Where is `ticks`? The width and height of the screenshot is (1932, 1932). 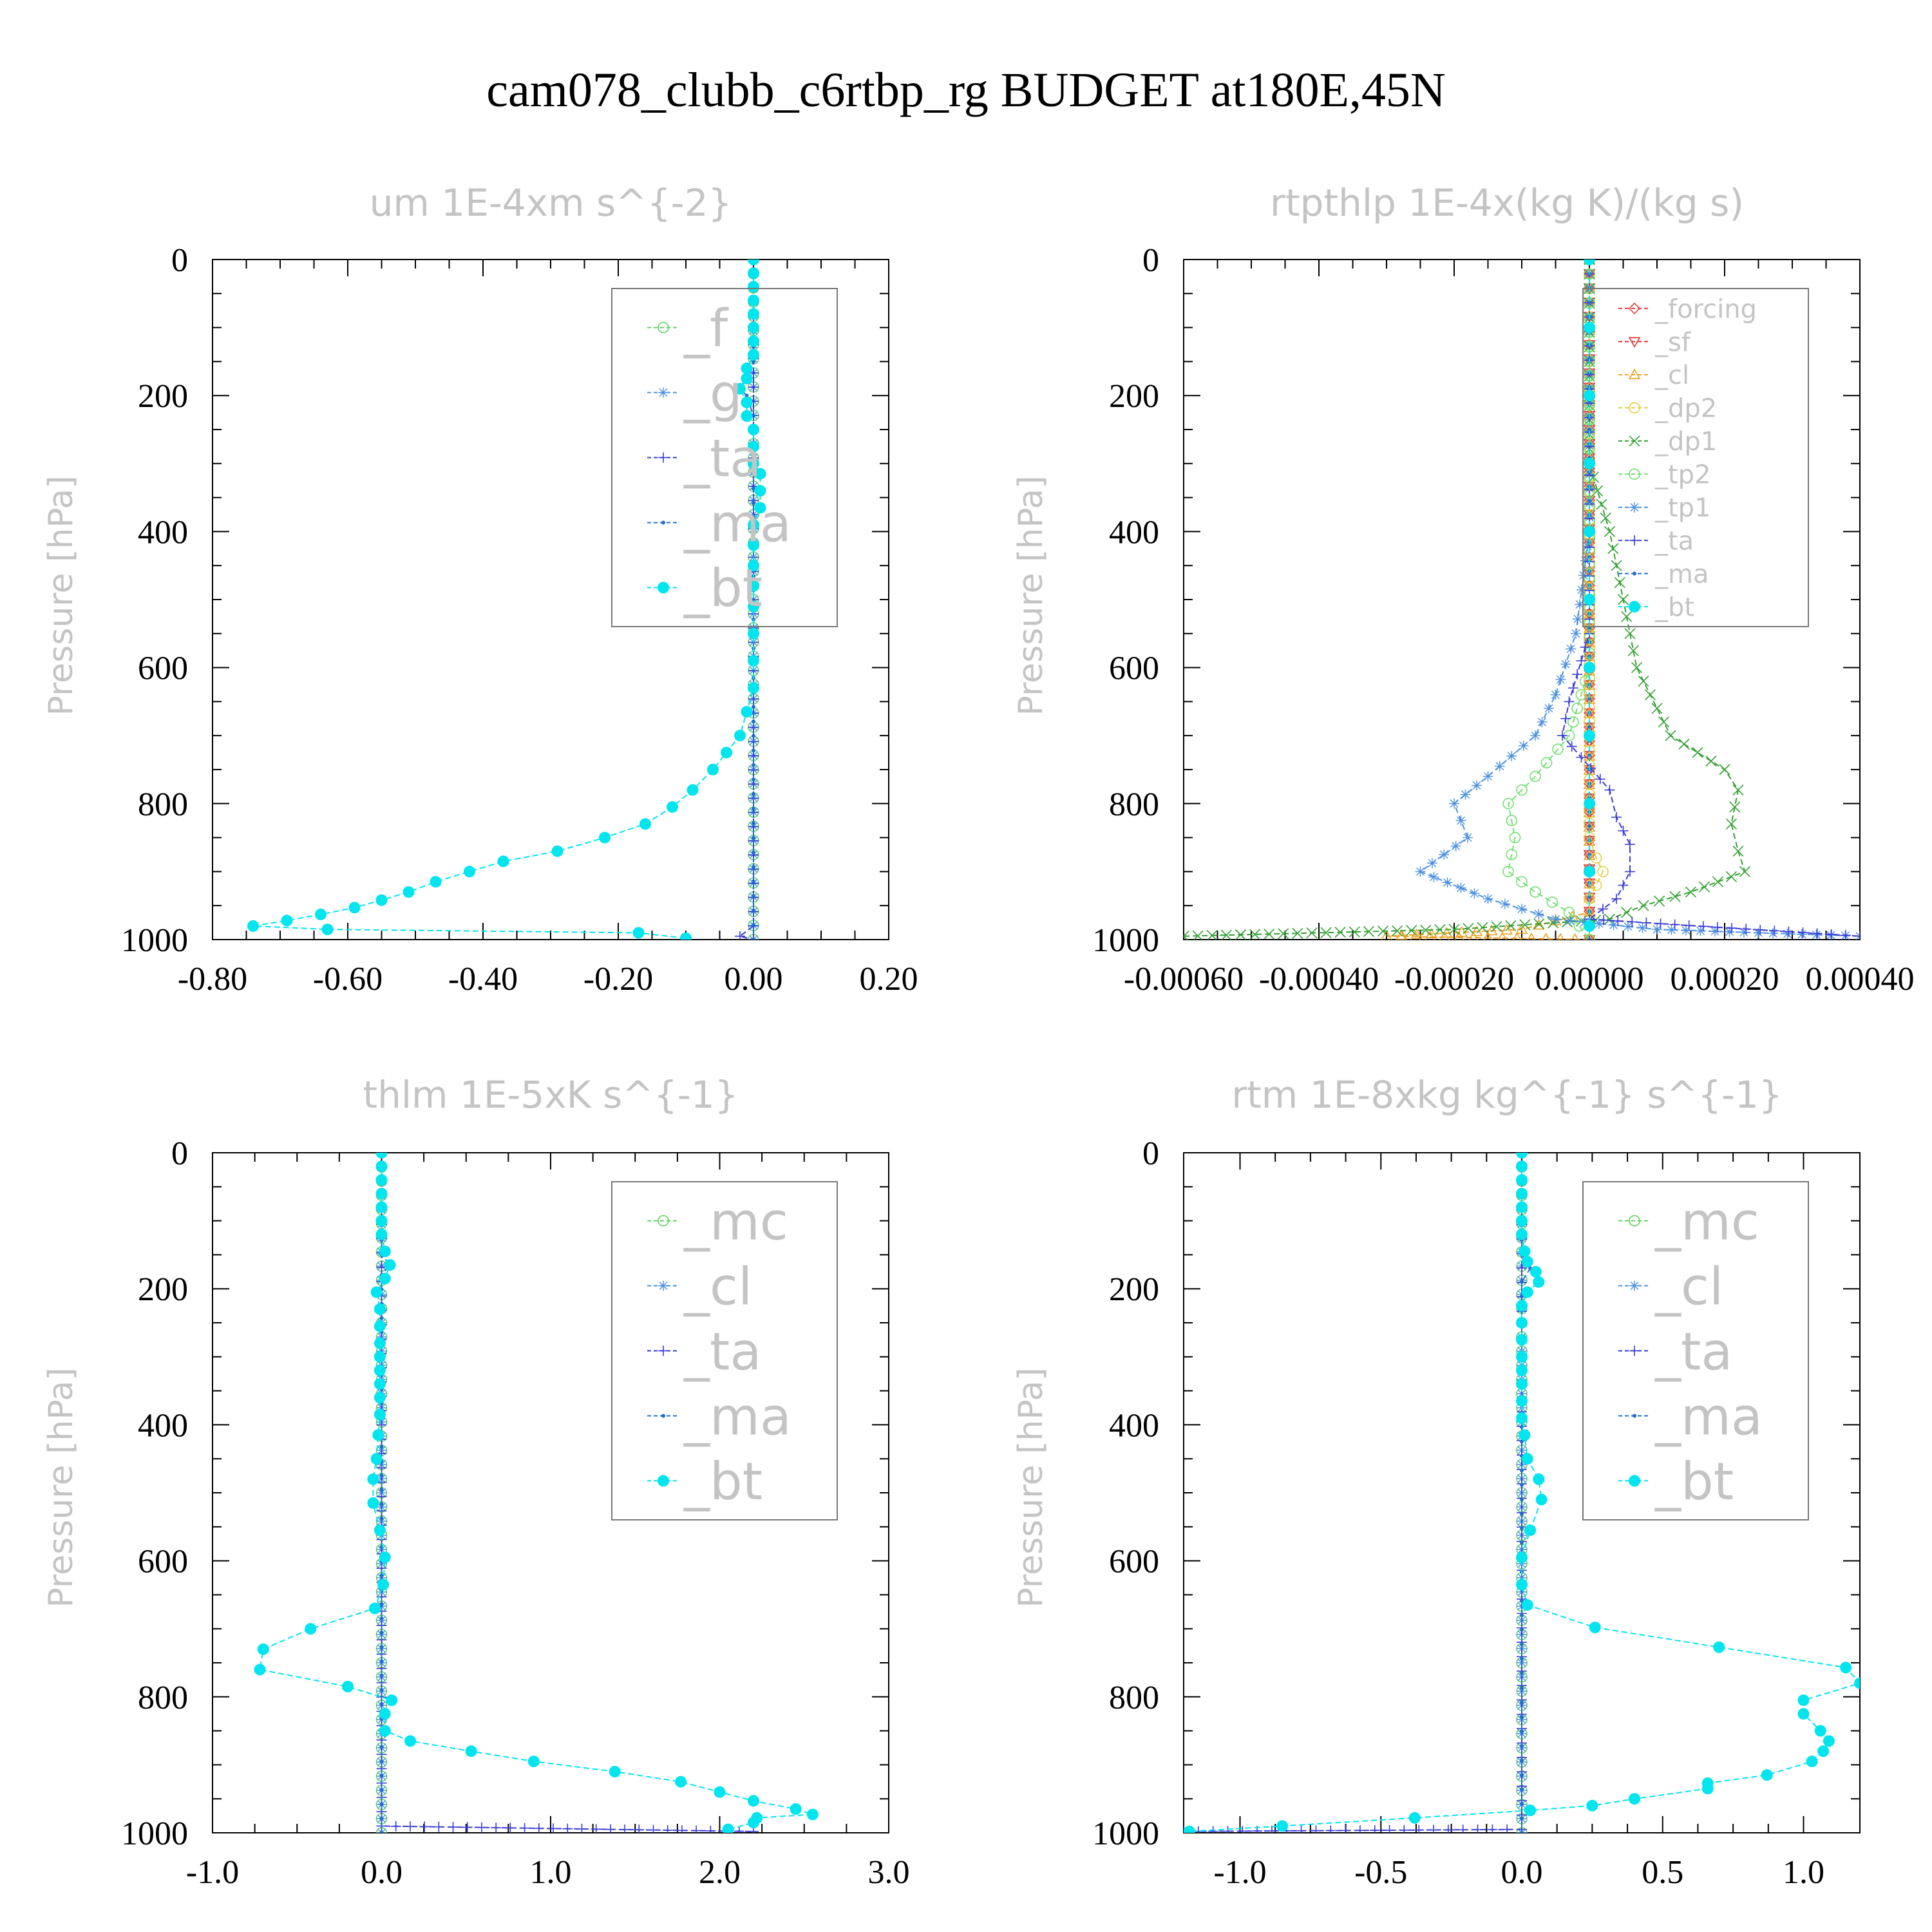
ticks is located at coordinates (1522, 599).